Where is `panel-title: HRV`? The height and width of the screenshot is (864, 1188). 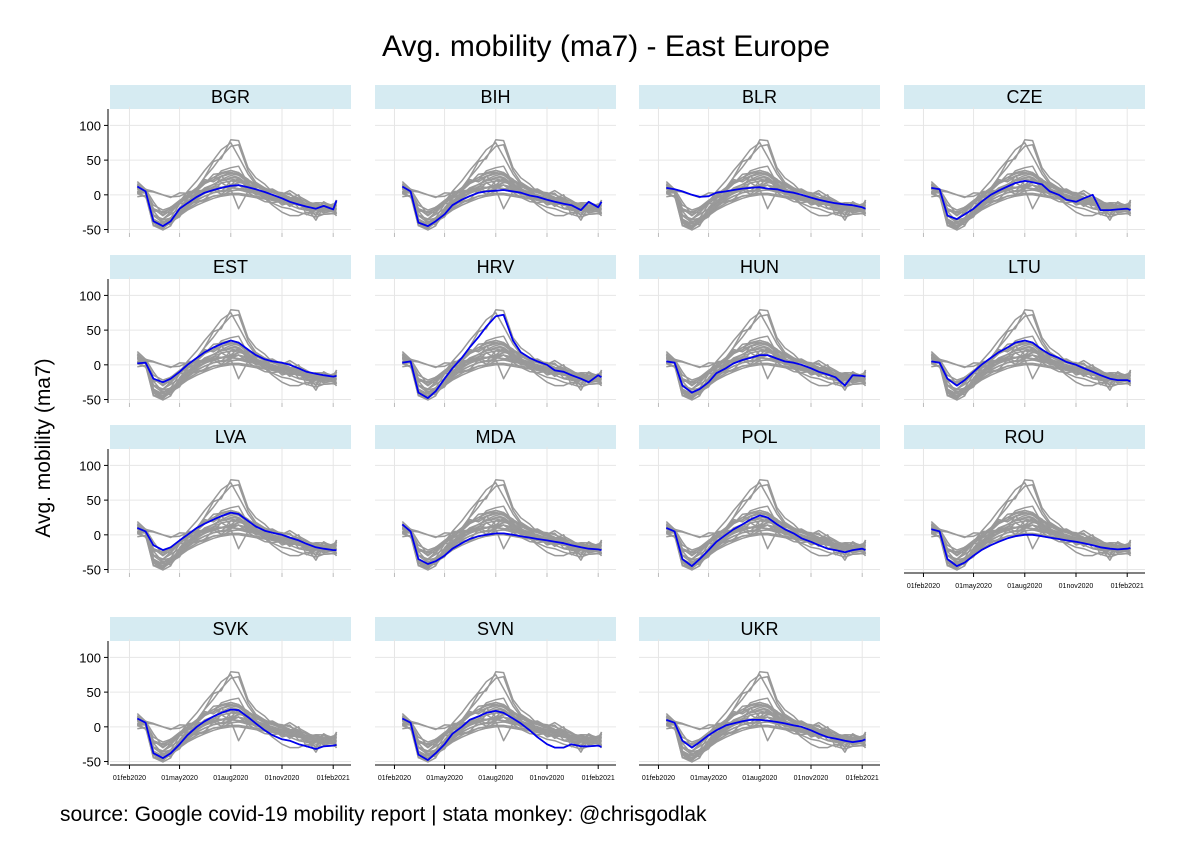 panel-title: HRV is located at coordinates (496, 267).